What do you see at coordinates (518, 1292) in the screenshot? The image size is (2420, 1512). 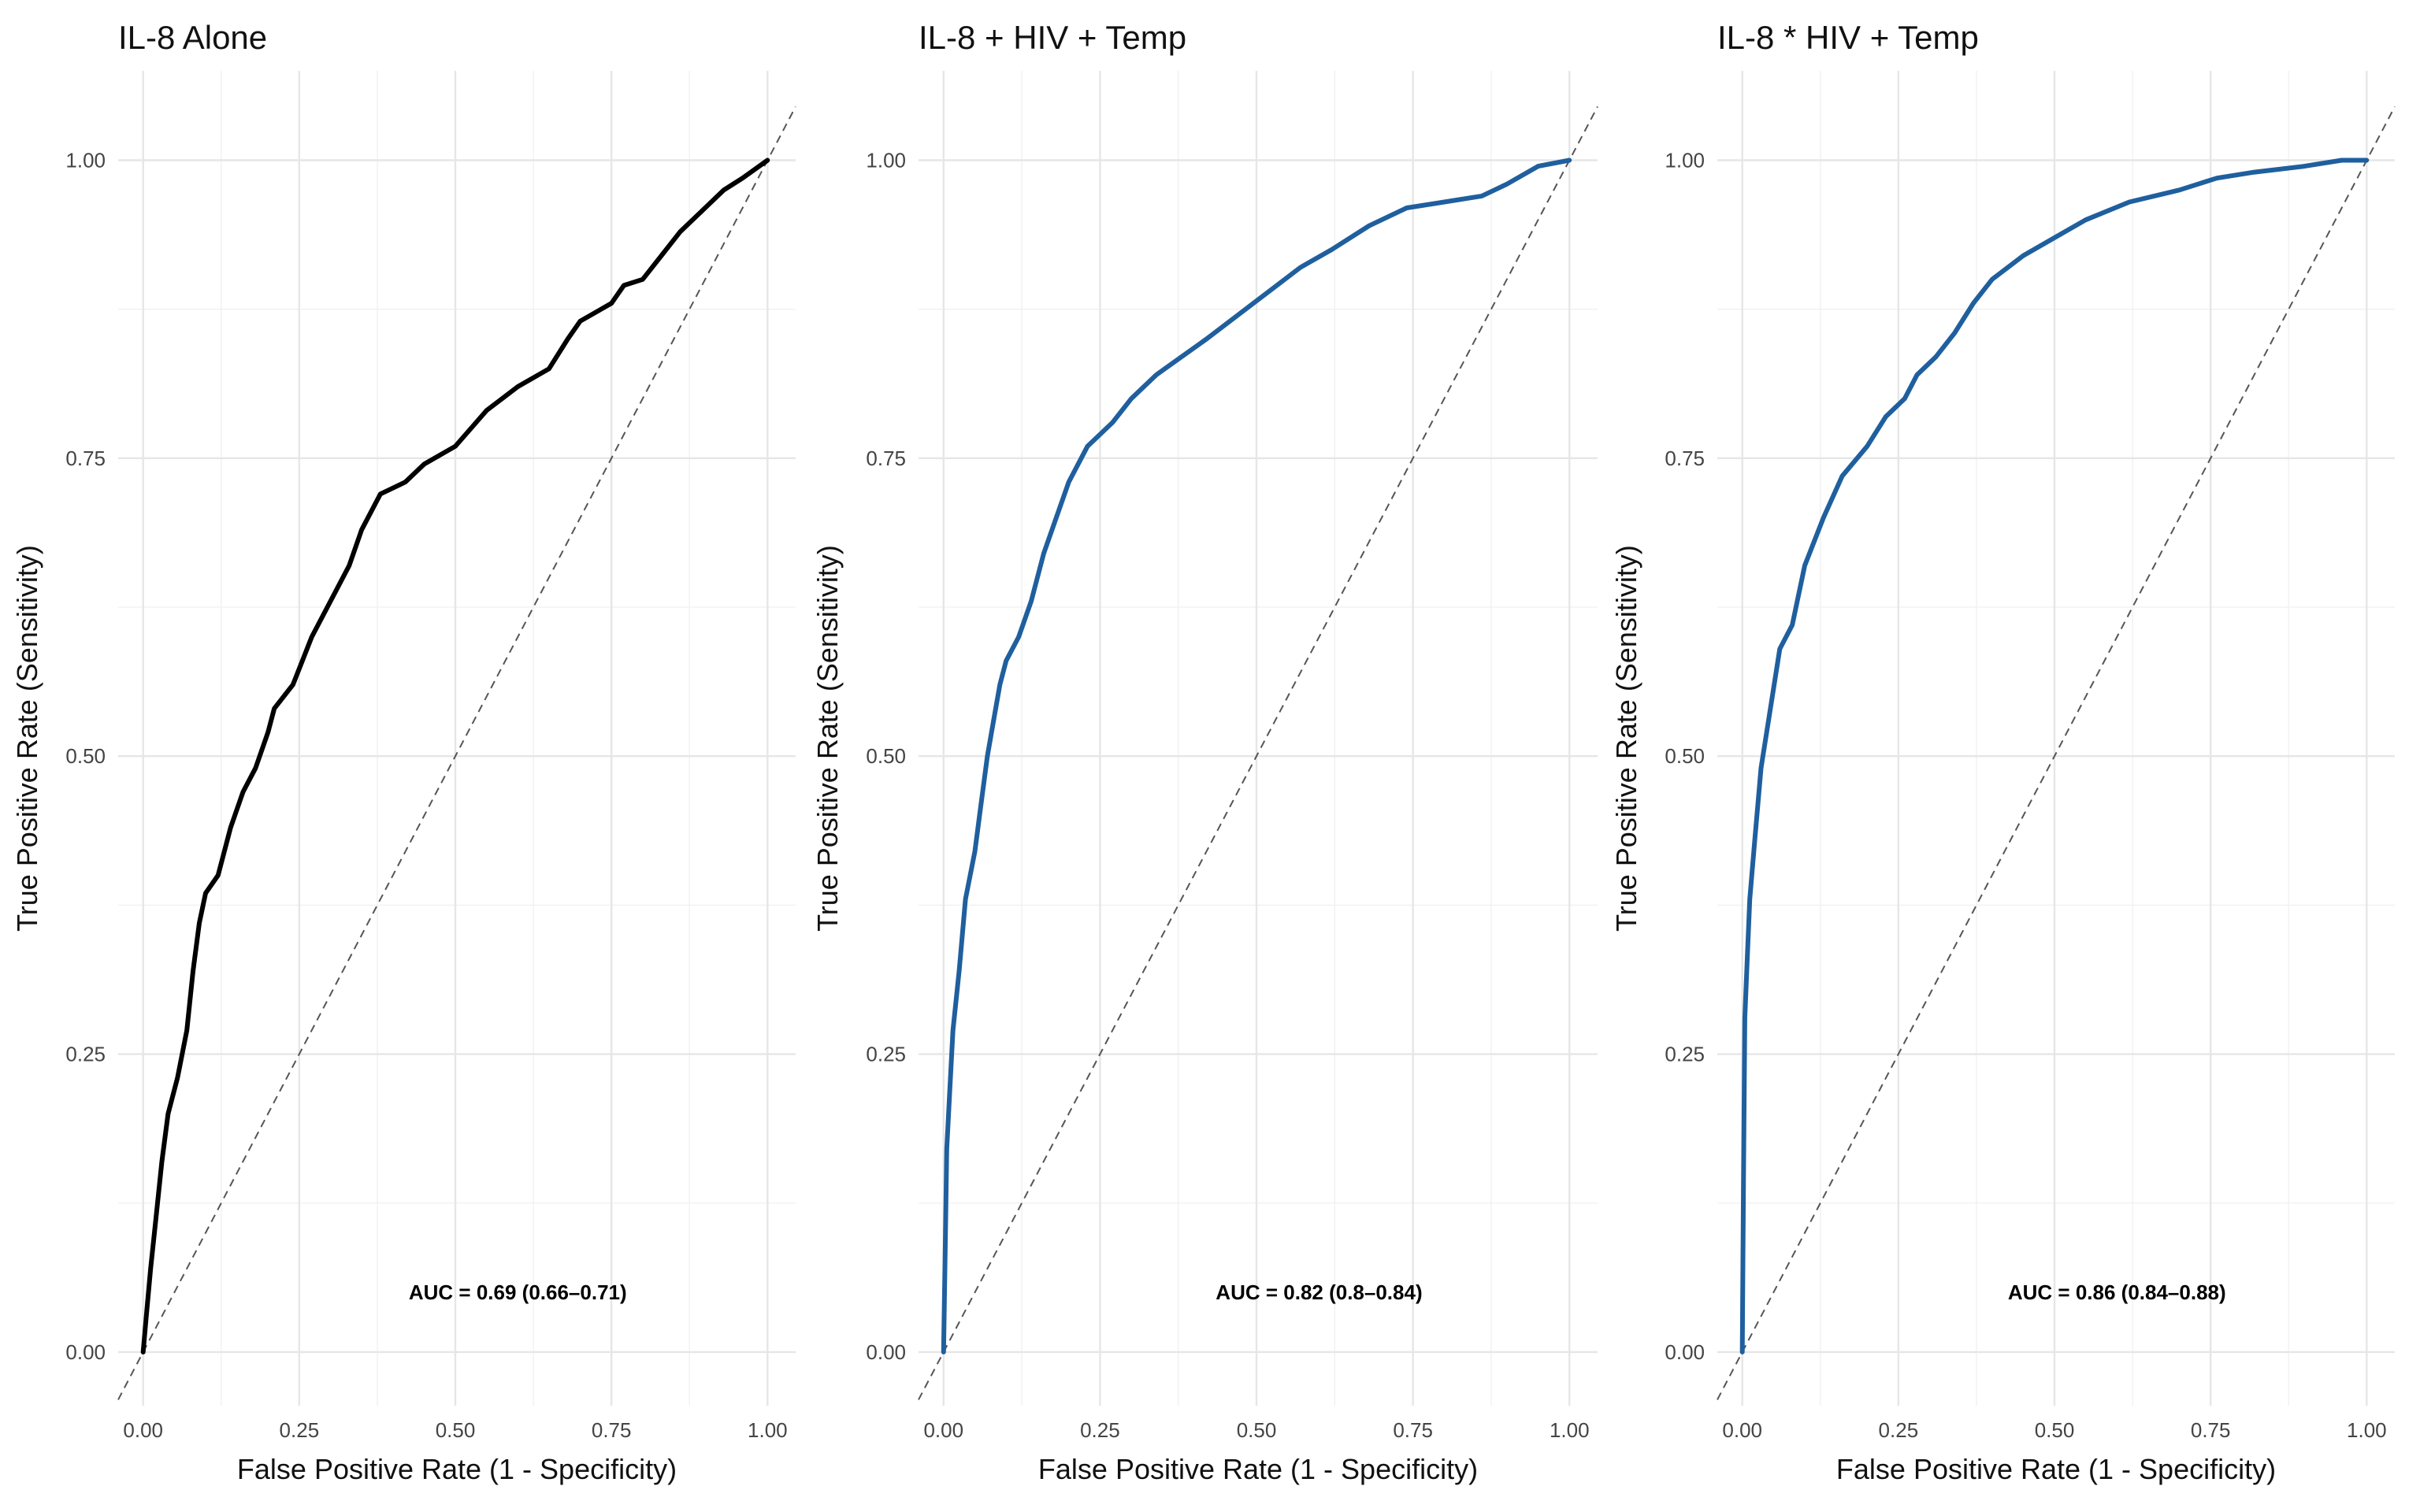 I see `auc-annotation: AUC = 0.69 (0.66–0.71)` at bounding box center [518, 1292].